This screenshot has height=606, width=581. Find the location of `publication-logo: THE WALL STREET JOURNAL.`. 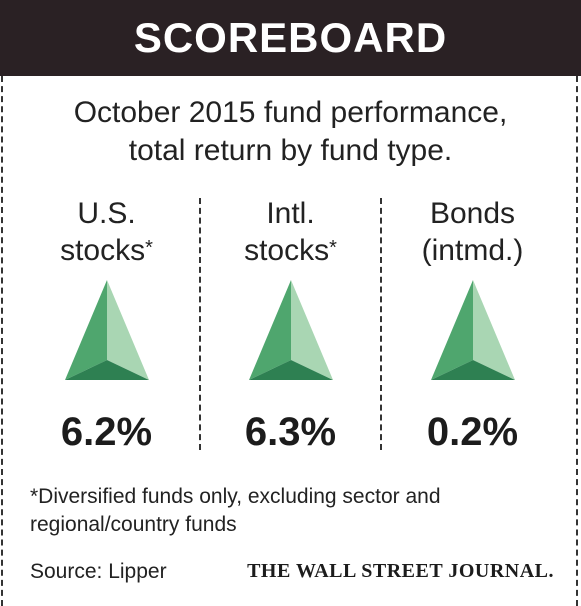

publication-logo: THE WALL STREET JOURNAL. is located at coordinates (400, 571).